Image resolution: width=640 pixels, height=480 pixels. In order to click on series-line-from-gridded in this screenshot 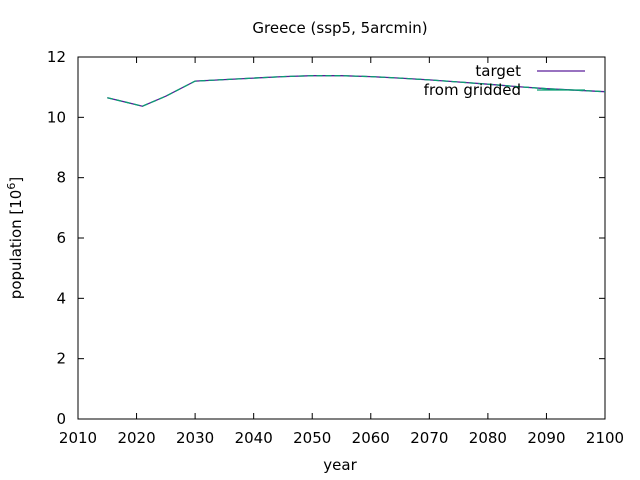, I will do `click(356, 91)`.